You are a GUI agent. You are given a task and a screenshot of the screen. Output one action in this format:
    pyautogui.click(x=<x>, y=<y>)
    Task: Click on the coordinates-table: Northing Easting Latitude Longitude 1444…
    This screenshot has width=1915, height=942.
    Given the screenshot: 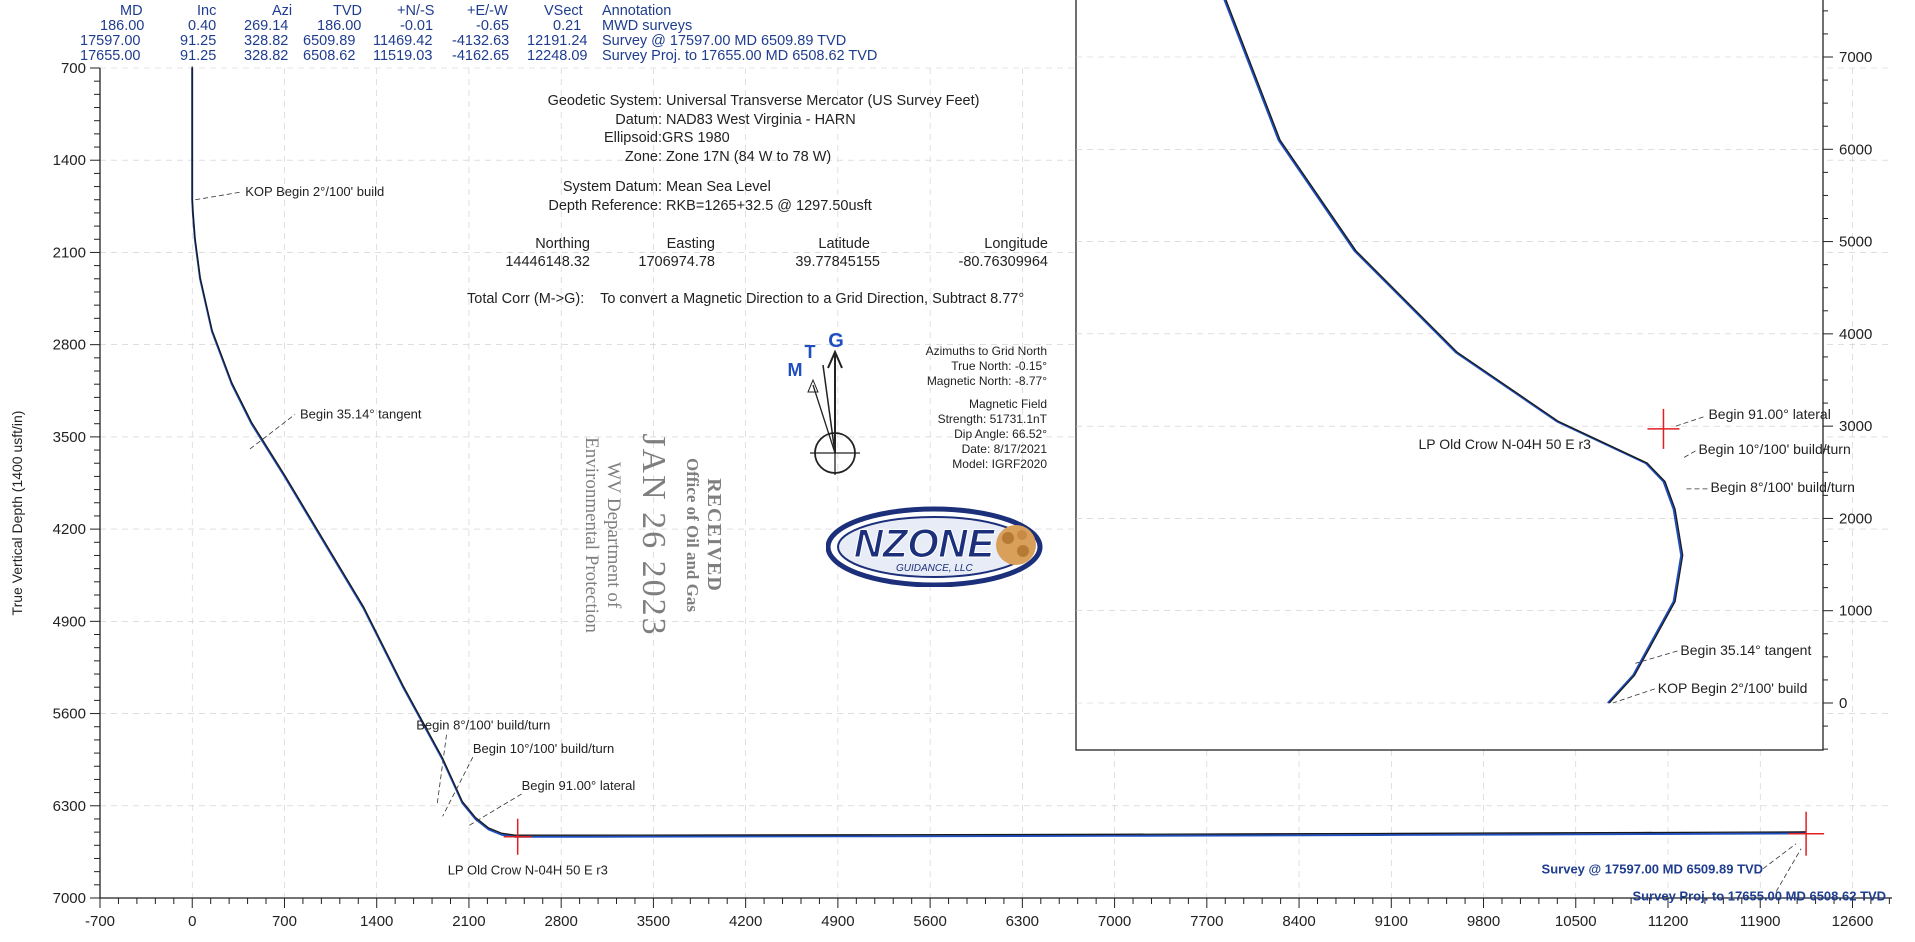 What is the action you would take?
    pyautogui.click(x=770, y=253)
    